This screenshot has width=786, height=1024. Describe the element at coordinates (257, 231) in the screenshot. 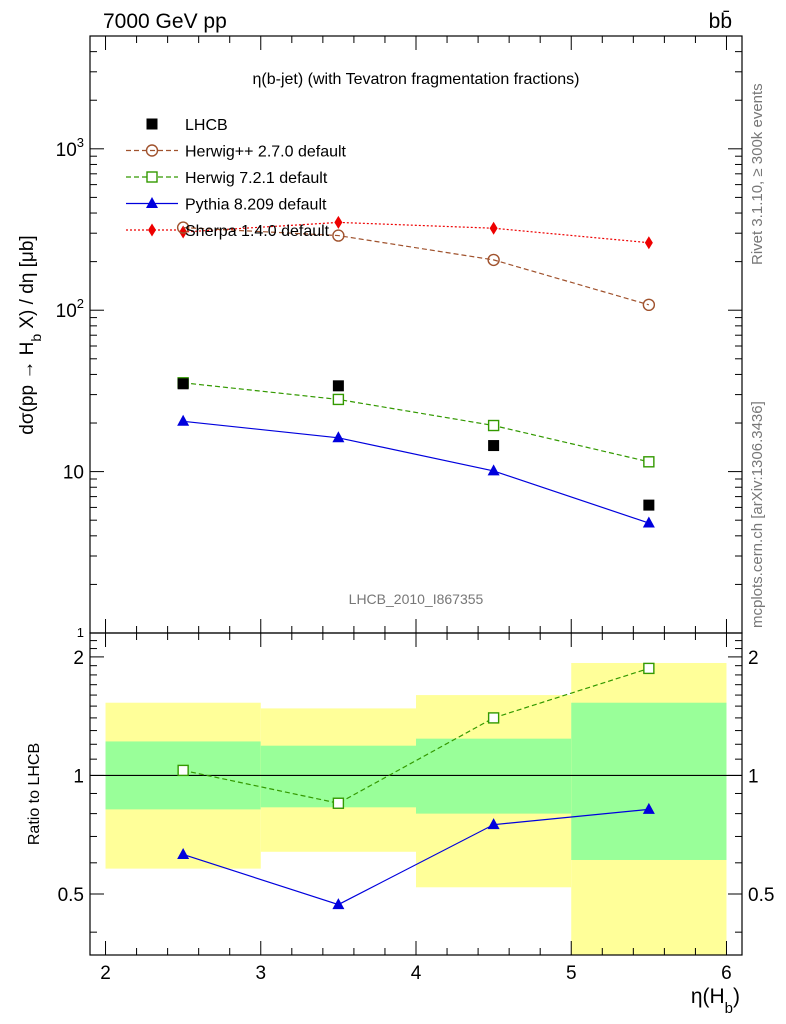

I see `legend-label: Sherpa 1.4.0 default` at that location.